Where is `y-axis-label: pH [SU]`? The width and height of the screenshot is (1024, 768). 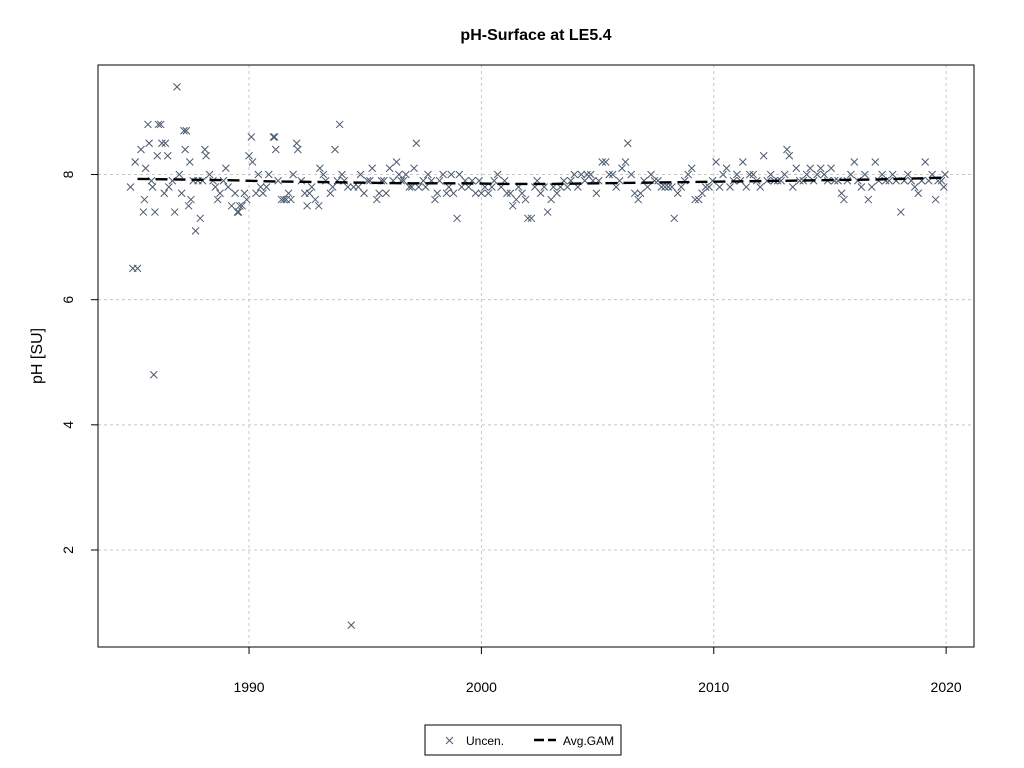
y-axis-label: pH [SU] is located at coordinates (37, 356).